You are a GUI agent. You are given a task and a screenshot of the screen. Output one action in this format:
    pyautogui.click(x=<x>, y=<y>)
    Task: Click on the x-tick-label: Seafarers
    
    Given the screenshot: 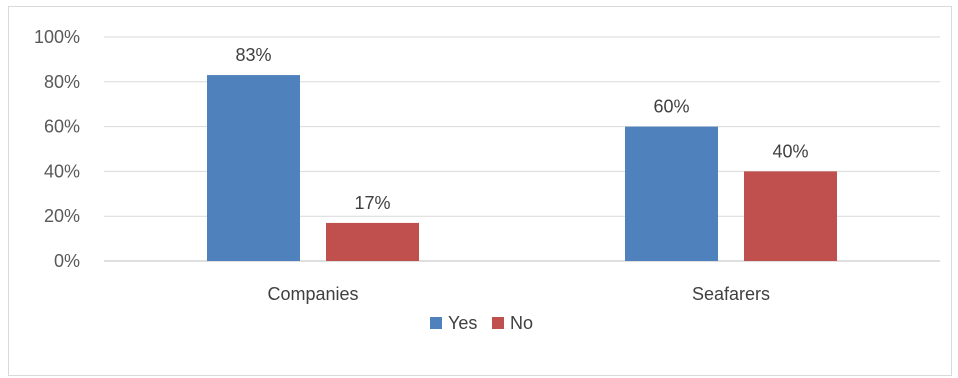 What is the action you would take?
    pyautogui.click(x=731, y=294)
    